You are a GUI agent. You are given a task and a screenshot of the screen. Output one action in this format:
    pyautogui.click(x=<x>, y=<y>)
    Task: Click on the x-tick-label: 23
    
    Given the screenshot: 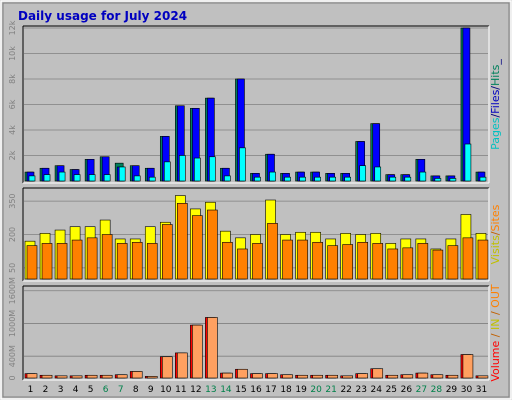 What is the action you would take?
    pyautogui.click(x=360, y=390)
    